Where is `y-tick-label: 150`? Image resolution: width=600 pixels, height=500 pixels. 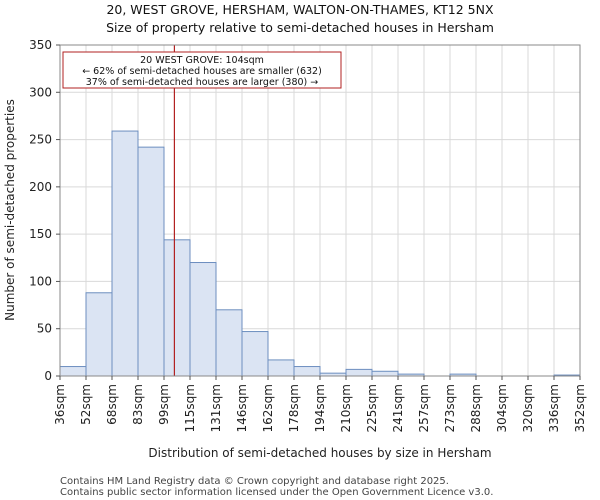
y-tick-label: 150 is located at coordinates (40, 234).